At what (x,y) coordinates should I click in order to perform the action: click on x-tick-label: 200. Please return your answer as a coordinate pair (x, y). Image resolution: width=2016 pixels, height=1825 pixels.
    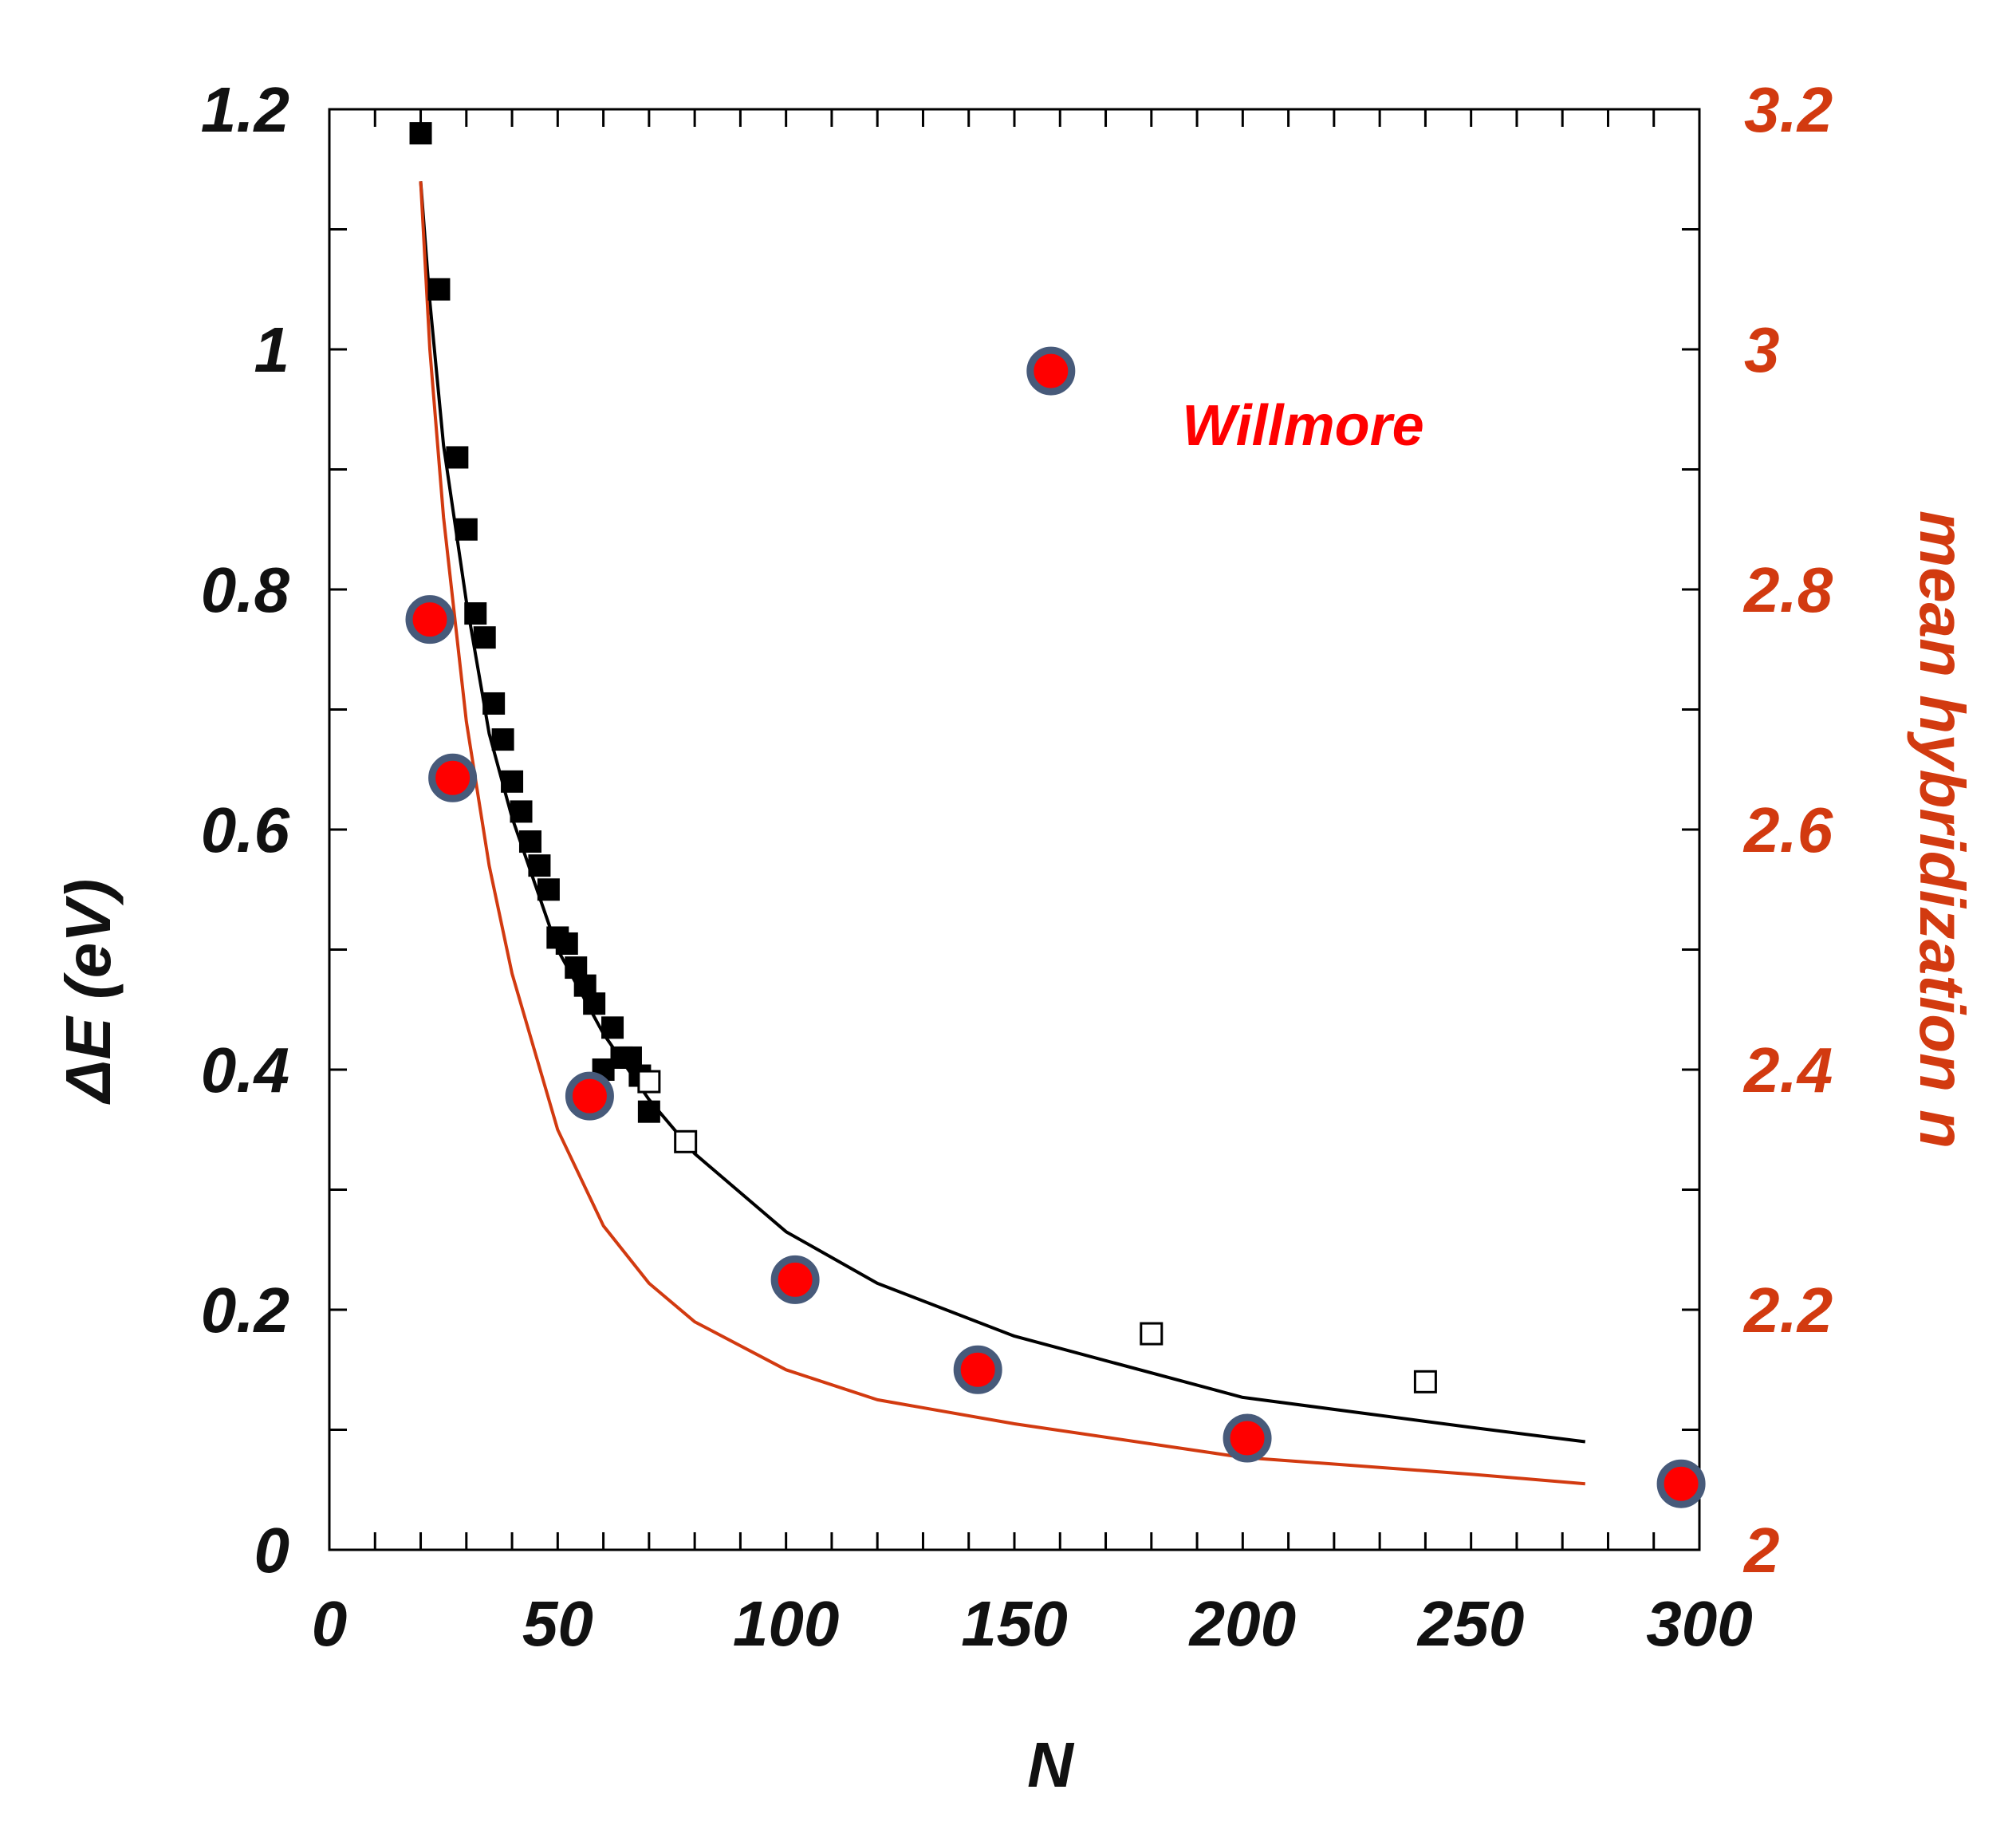
    Looking at the image, I should click on (1242, 1623).